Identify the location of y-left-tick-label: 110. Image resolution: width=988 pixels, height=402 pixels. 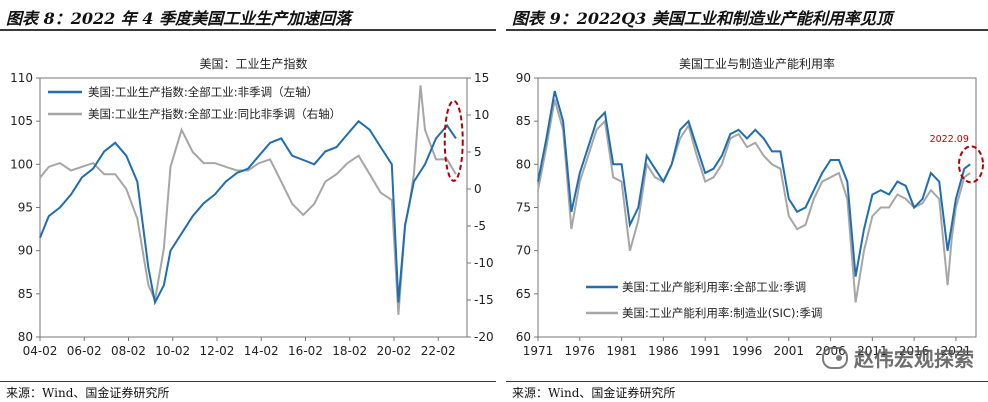
(21, 78).